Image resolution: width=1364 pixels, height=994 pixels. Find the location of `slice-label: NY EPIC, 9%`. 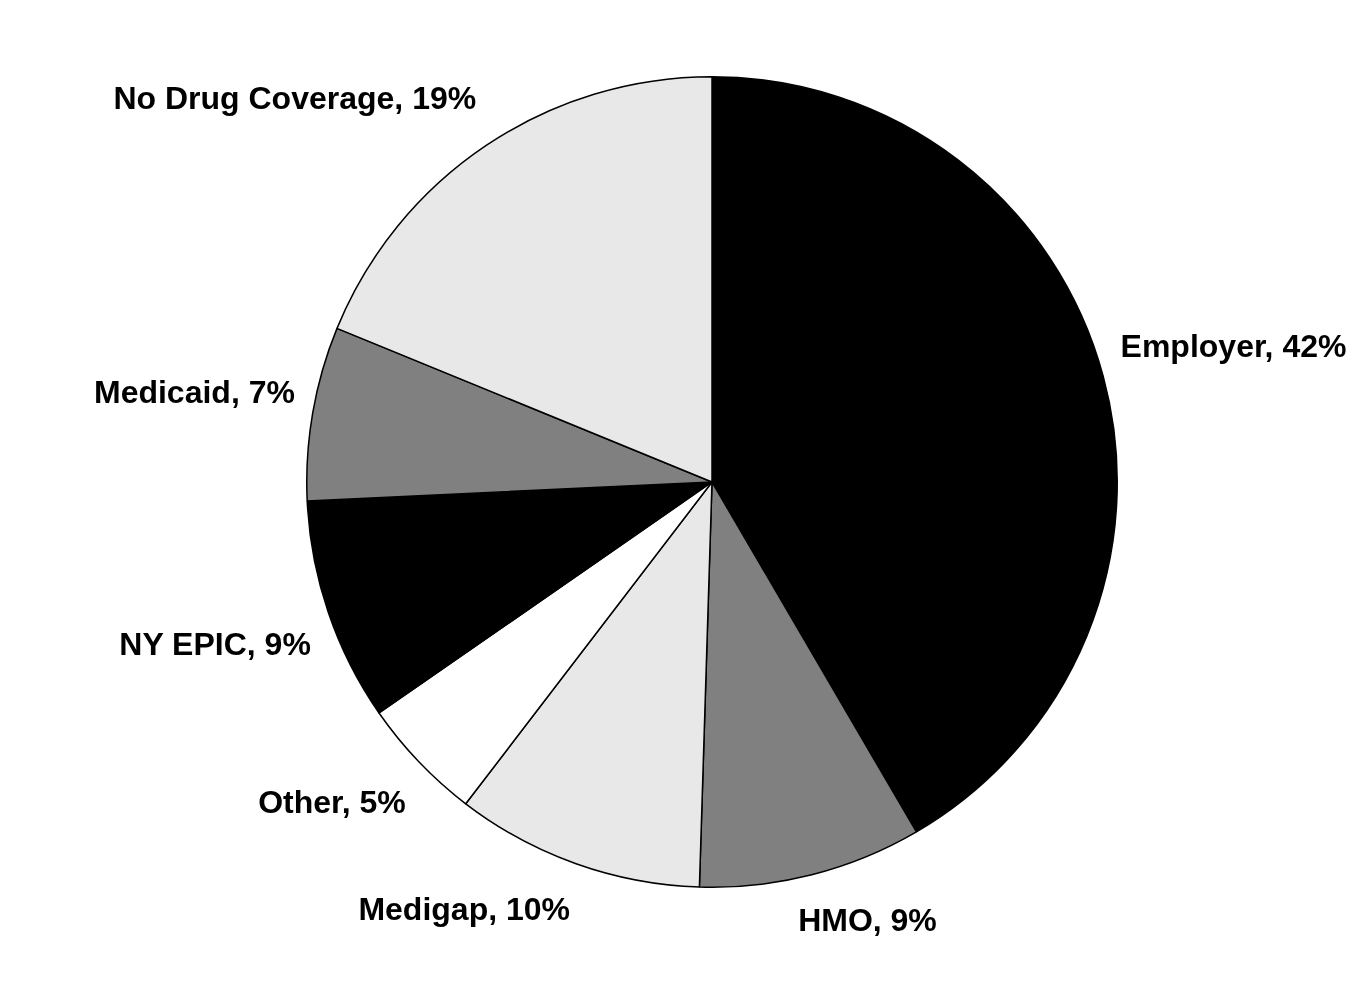

slice-label: NY EPIC, 9% is located at coordinates (215, 644).